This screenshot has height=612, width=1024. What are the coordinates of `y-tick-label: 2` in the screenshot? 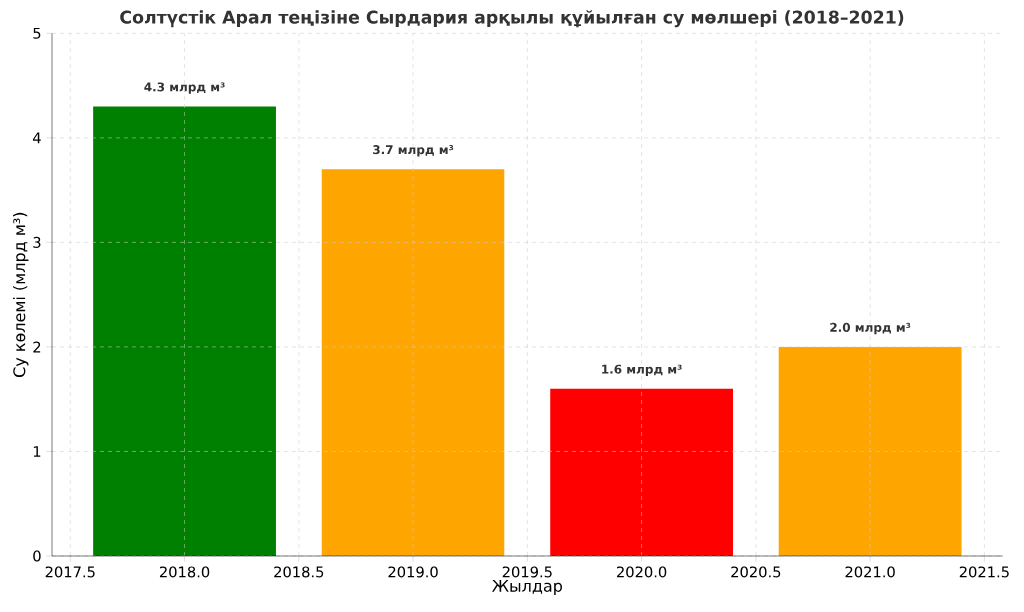 It's located at (37, 347).